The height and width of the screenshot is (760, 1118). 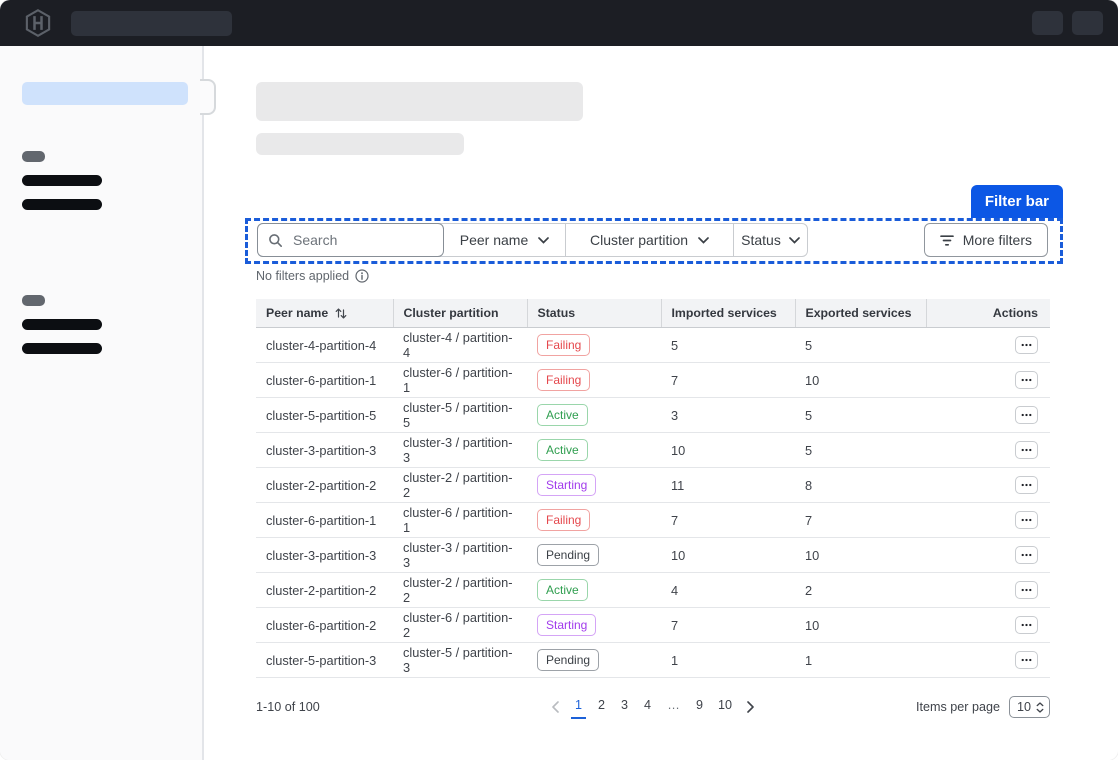 What do you see at coordinates (303, 276) in the screenshot?
I see `no-filters-text: No filters applied` at bounding box center [303, 276].